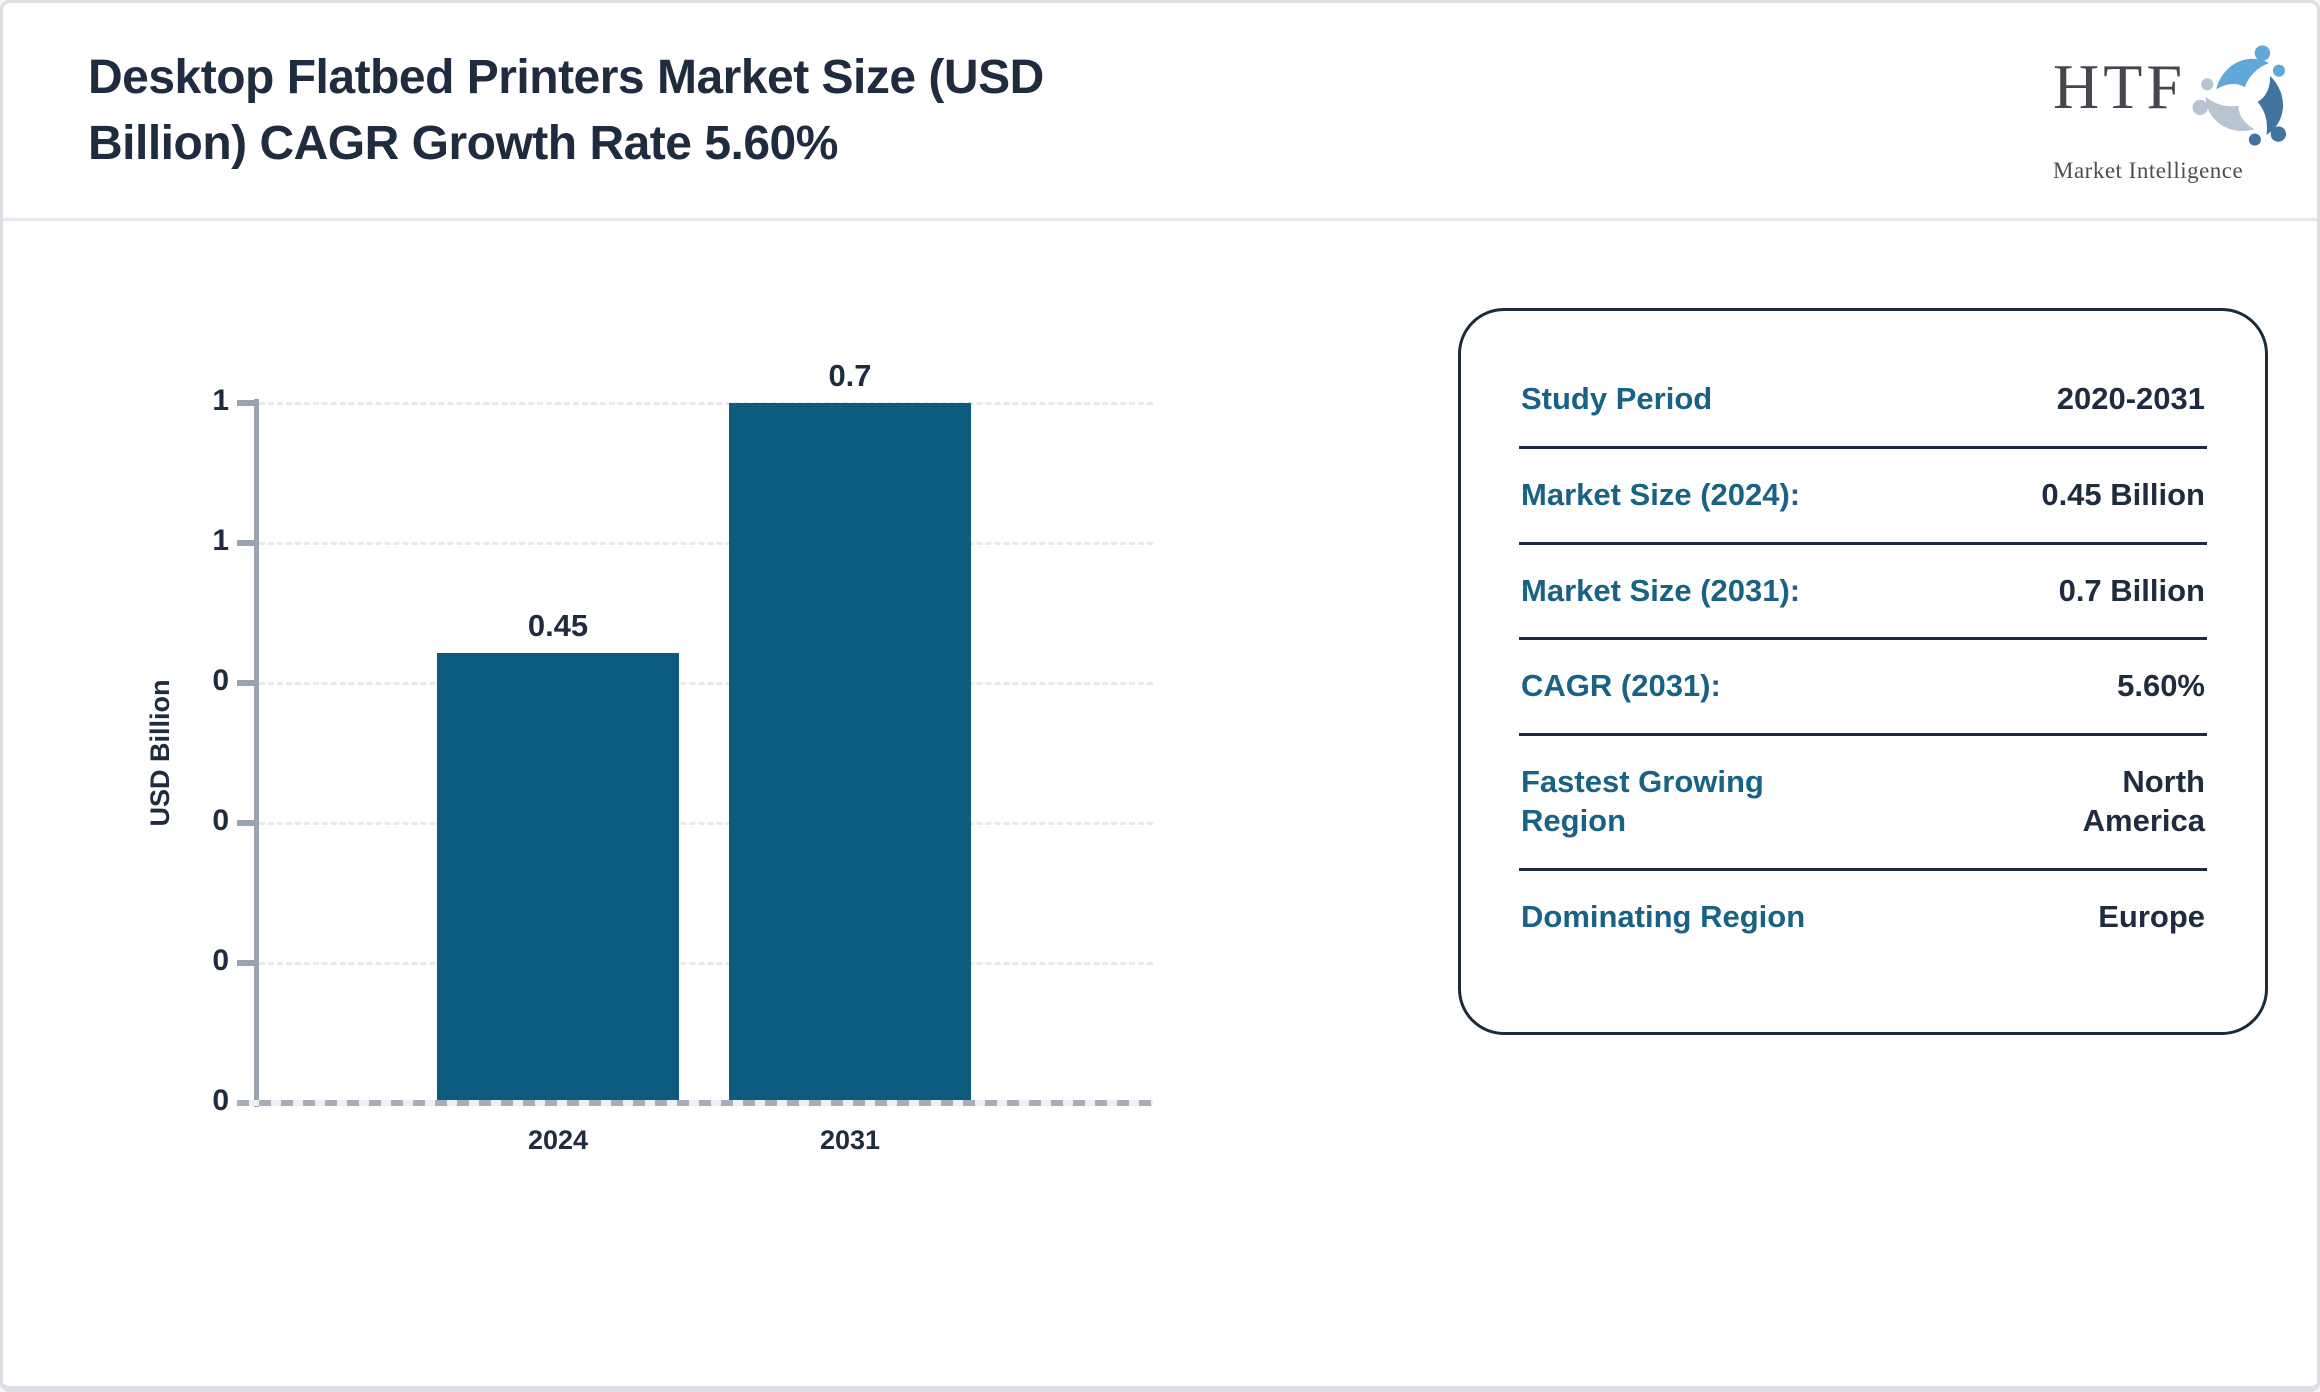 This screenshot has height=1392, width=2320. Describe the element at coordinates (558, 878) in the screenshot. I see `bar-2024` at that location.